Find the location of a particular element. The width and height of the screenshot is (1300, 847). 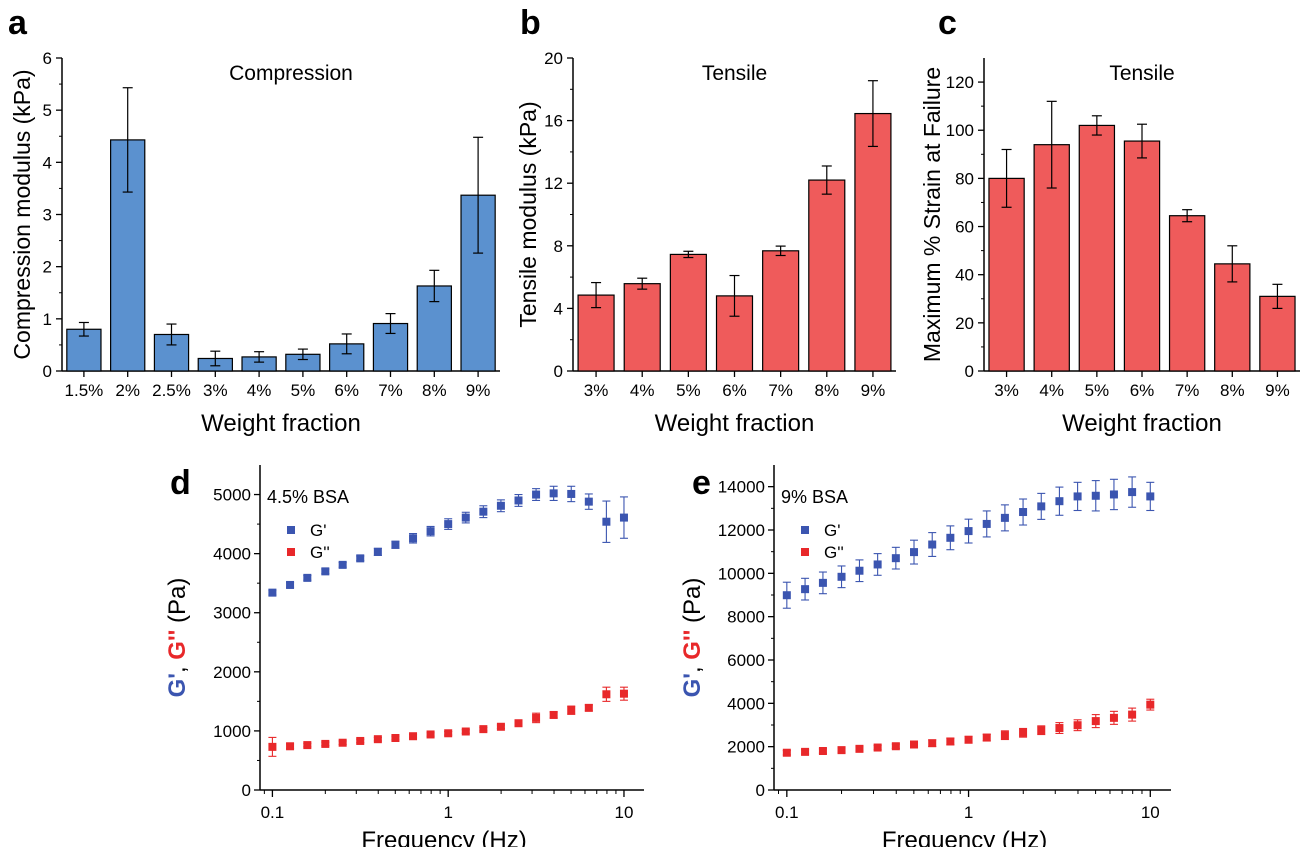

y-tick-label: 1000 is located at coordinates (232, 731).